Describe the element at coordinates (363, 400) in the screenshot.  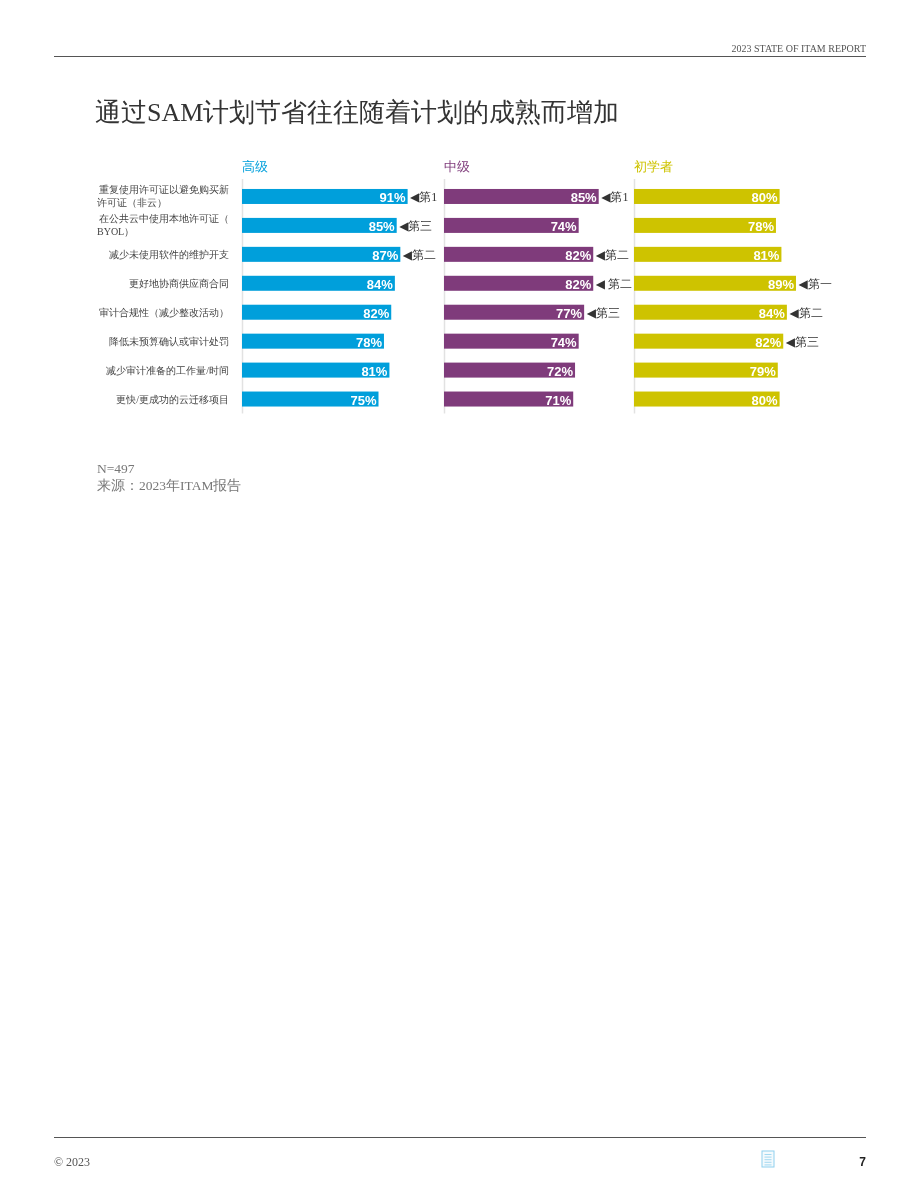
I see `data-label: 75%` at that location.